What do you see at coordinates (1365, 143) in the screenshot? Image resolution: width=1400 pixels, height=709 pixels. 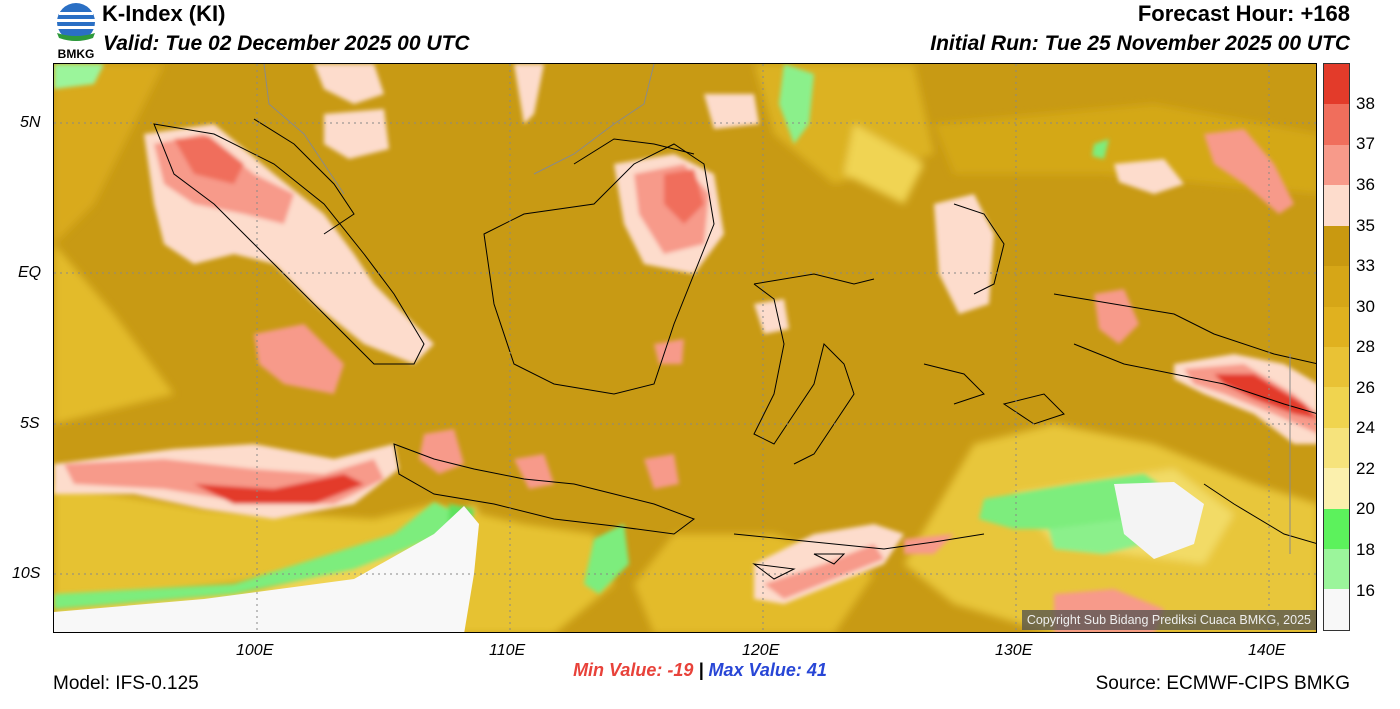 I see `colorbar-label: 37` at bounding box center [1365, 143].